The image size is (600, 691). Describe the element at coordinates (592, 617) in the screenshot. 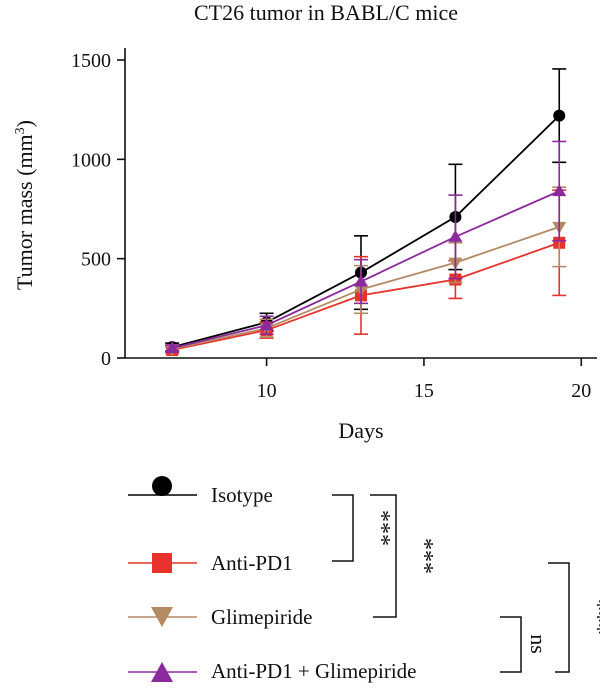

I see `significance-label-anti-pd1-vs-combo: ***` at that location.